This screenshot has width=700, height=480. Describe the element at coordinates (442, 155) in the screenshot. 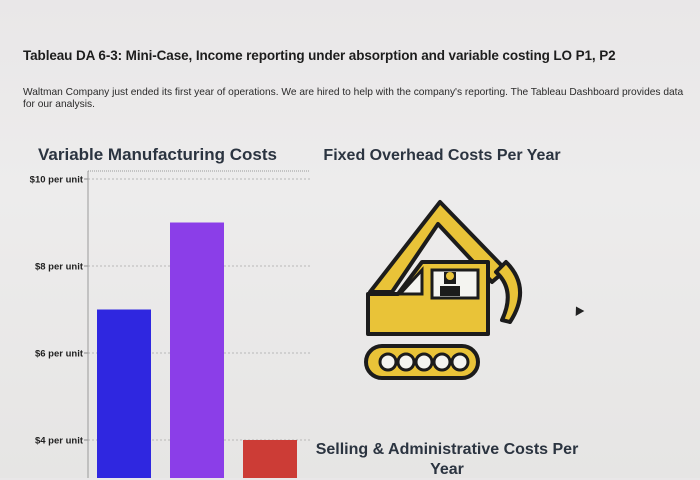

I see `fixed-overhead-title: Fixed Overhead Costs Per Year` at that location.